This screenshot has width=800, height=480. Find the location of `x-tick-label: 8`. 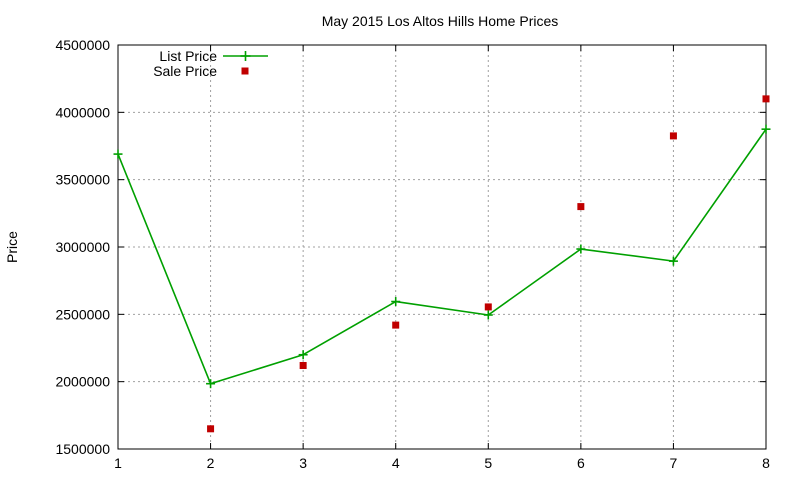

x-tick-label: 8 is located at coordinates (766, 463).